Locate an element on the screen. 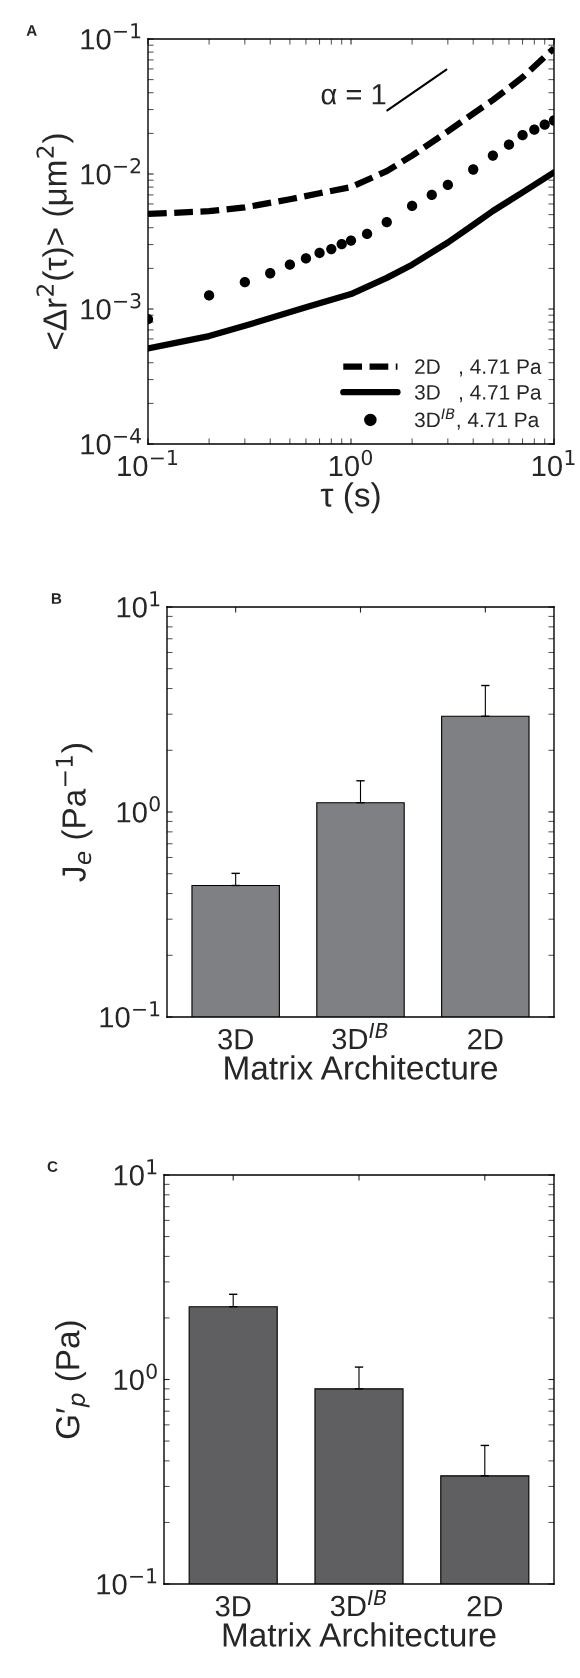 The image size is (580, 1678). y-axis-title: <Δr$^{2}$(τ)> (μm$^{2}$) is located at coordinates (55, 242).